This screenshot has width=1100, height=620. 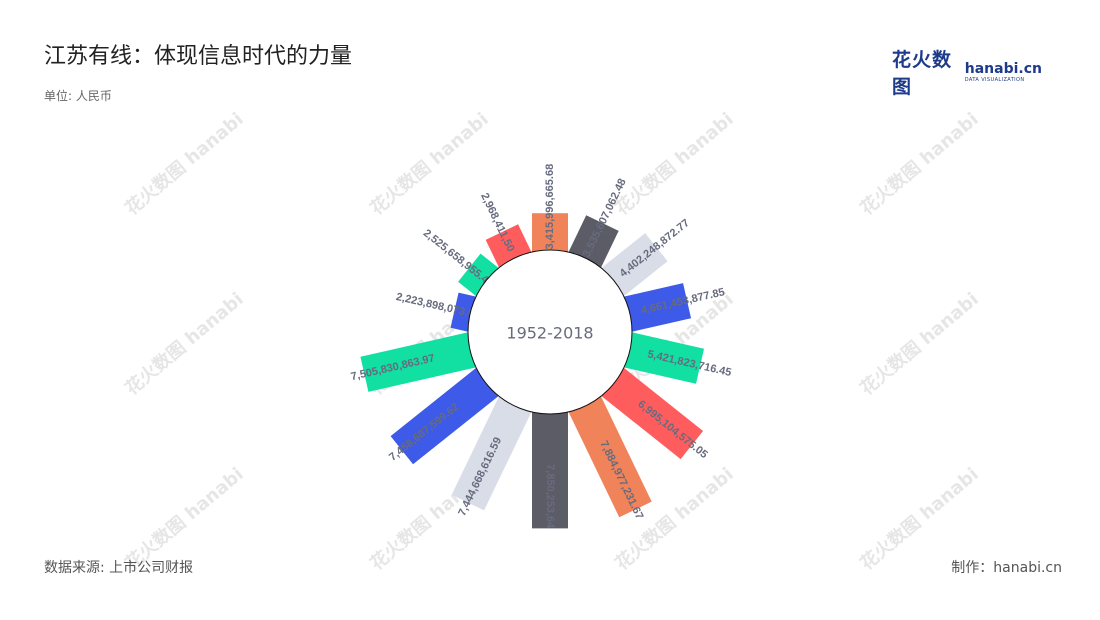 What do you see at coordinates (119, 568) in the screenshot?
I see `data-source: 数据来源: 上市公司财报` at bounding box center [119, 568].